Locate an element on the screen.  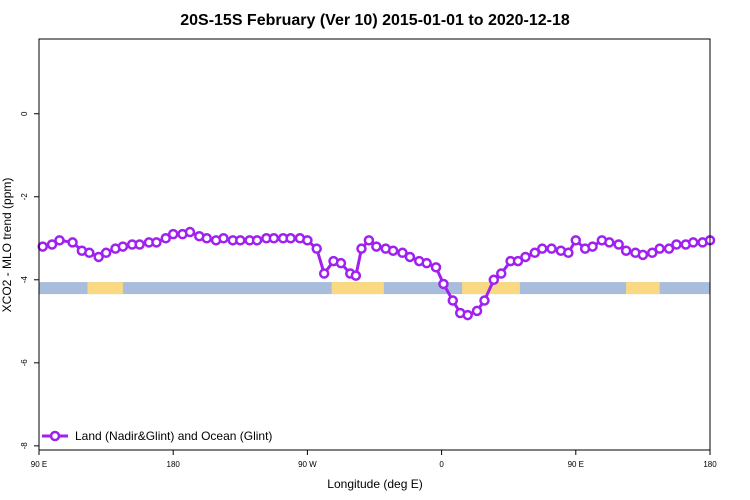
x-tick-label: 90 W is located at coordinates (307, 464).